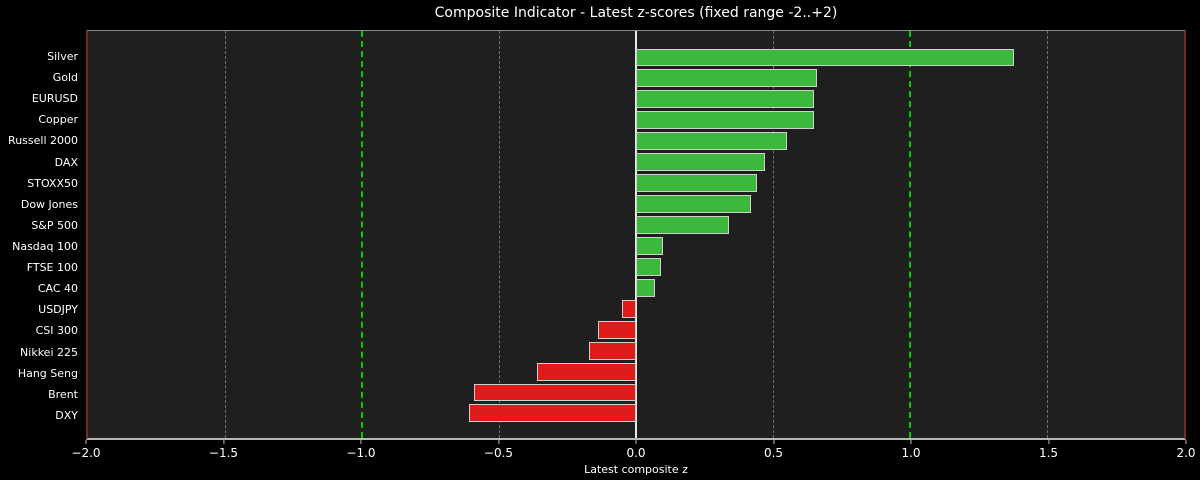 The width and height of the screenshot is (1200, 480). I want to click on x-tick-1.5: 1.5, so click(1048, 450).